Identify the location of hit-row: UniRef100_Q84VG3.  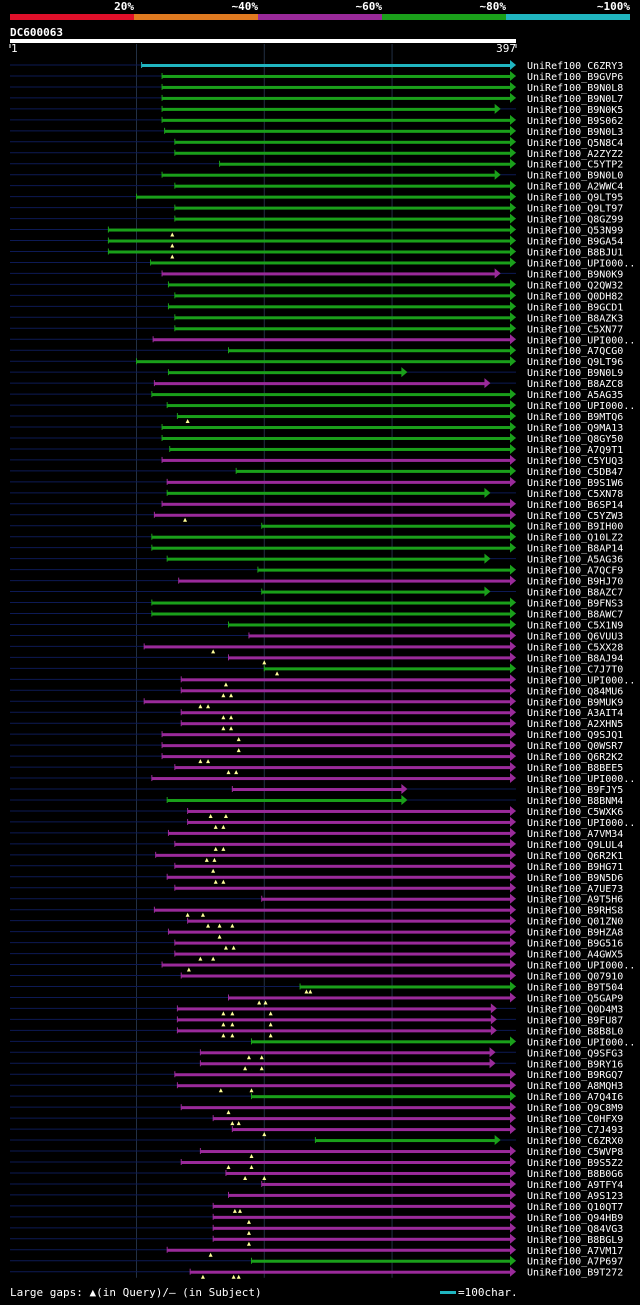
(316, 1228).